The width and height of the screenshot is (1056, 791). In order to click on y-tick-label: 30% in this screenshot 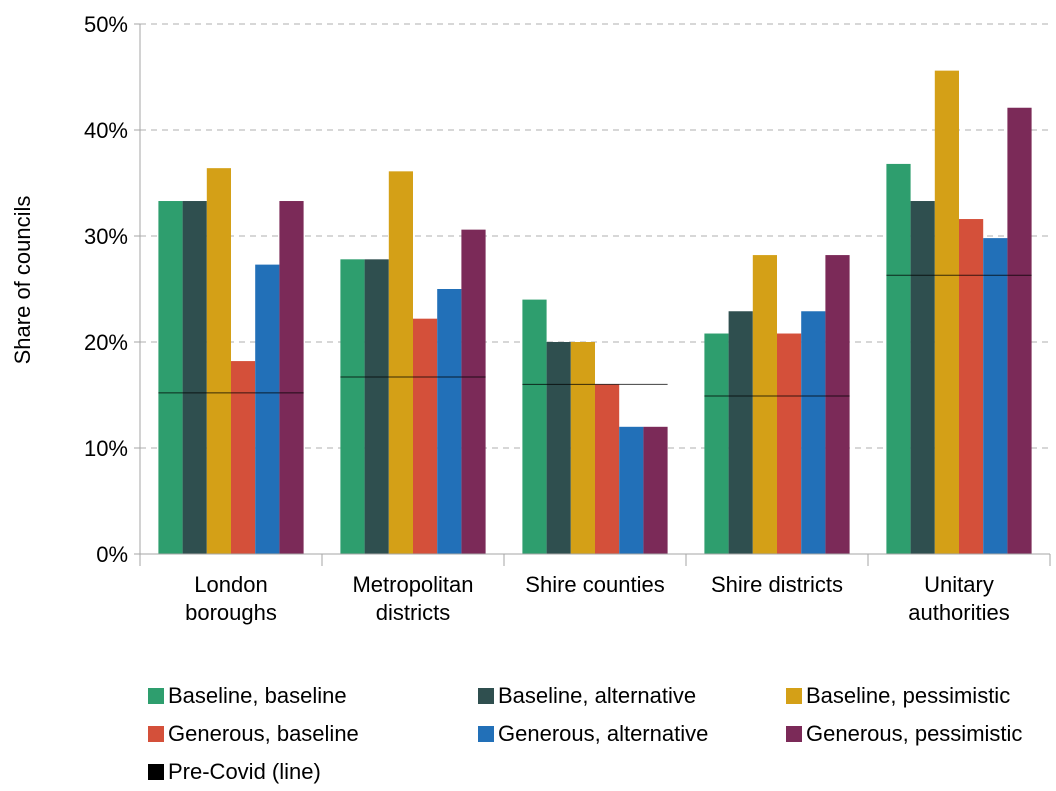, I will do `click(106, 236)`.